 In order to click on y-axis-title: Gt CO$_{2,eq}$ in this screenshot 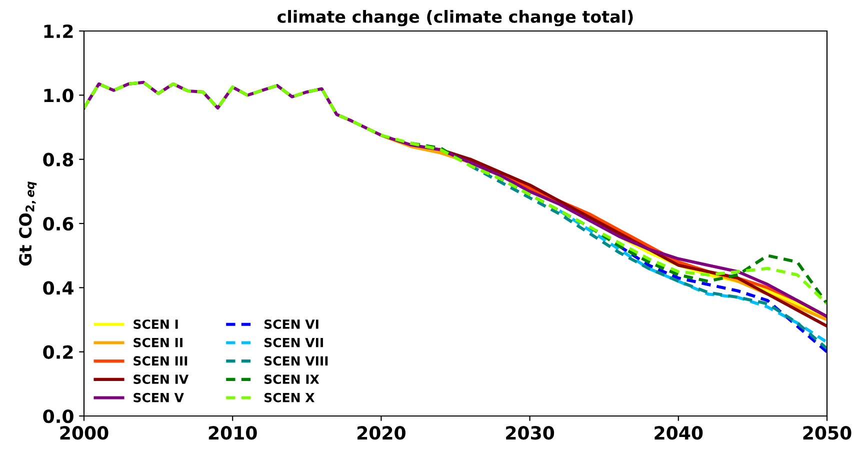, I will do `click(28, 224)`.